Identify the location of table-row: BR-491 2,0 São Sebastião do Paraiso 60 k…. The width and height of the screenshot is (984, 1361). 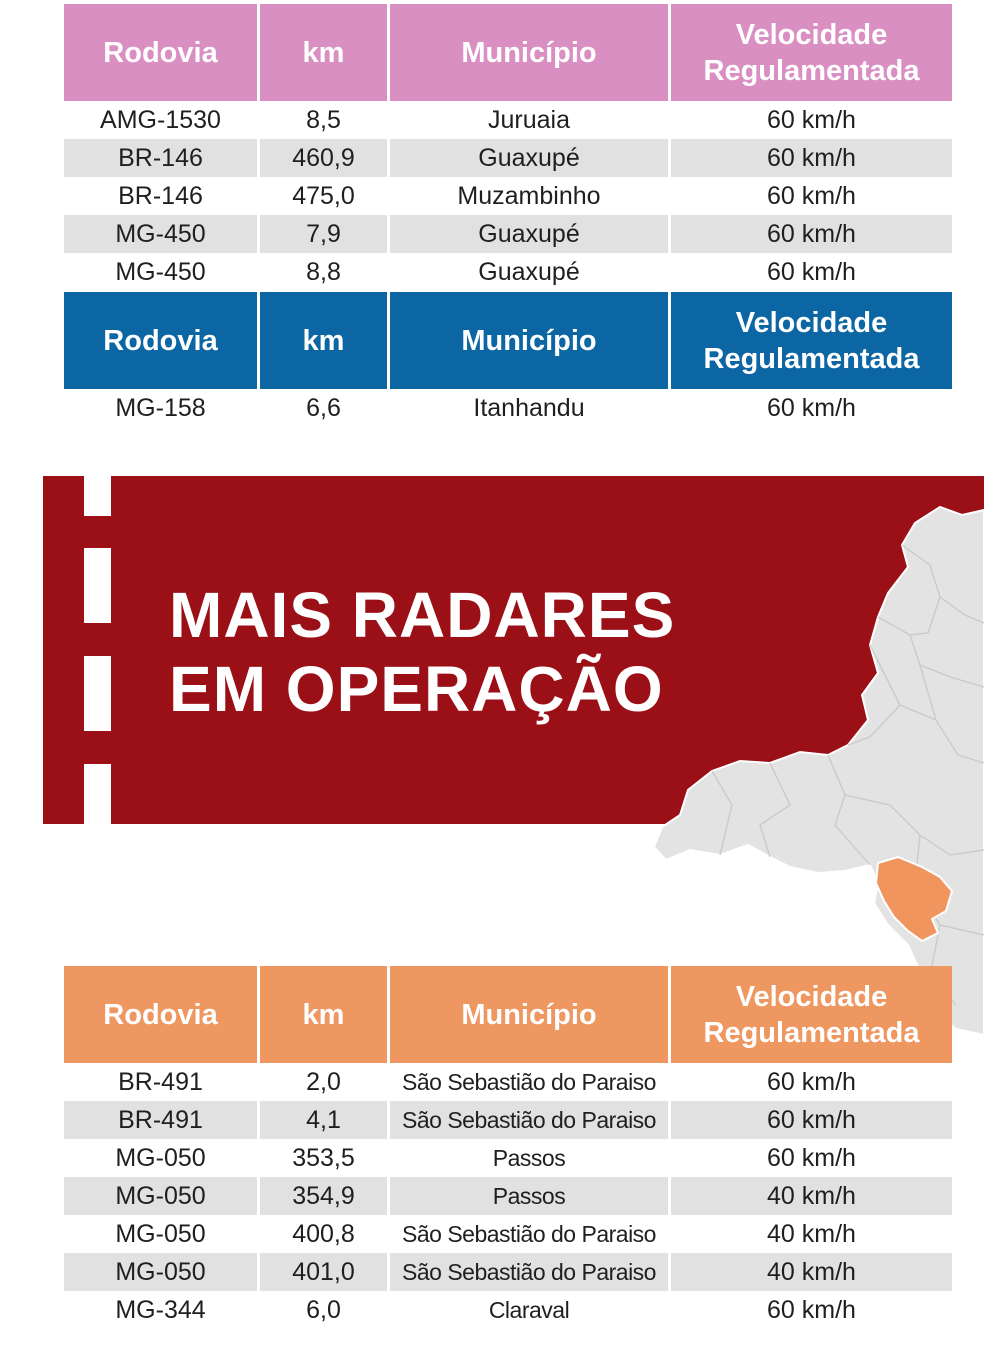
(508, 1082).